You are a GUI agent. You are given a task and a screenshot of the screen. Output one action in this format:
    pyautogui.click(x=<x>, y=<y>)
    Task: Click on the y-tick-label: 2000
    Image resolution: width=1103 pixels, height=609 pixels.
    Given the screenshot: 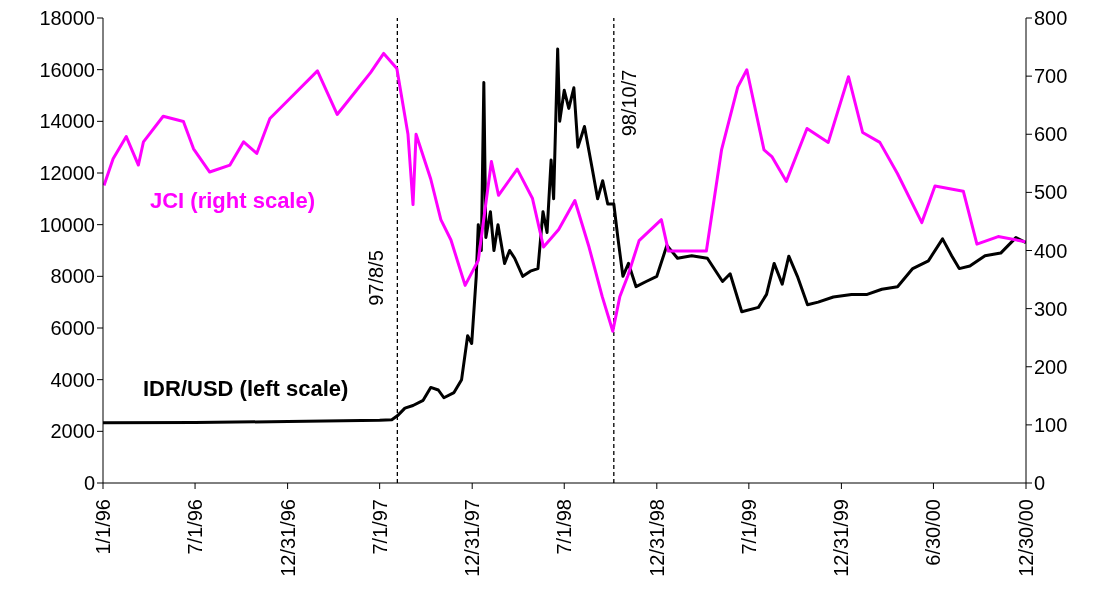 What is the action you would take?
    pyautogui.click(x=72, y=431)
    